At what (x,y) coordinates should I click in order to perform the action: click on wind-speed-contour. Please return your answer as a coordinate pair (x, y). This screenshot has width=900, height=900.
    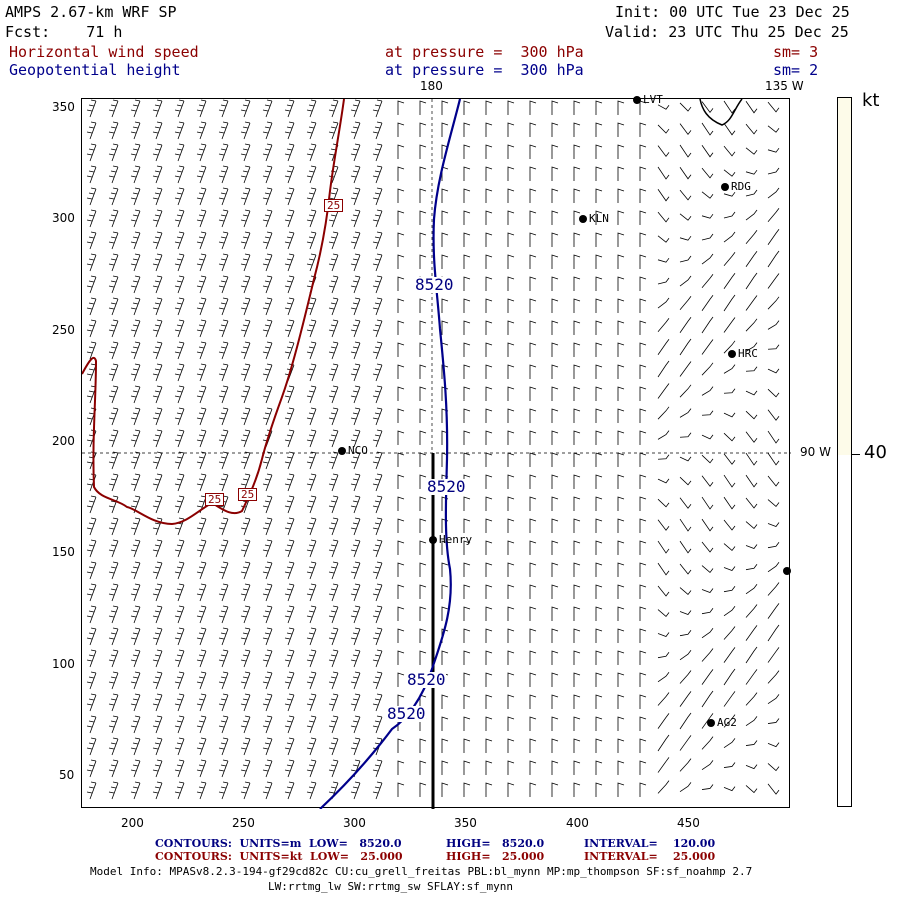
    Looking at the image, I should click on (213, 312).